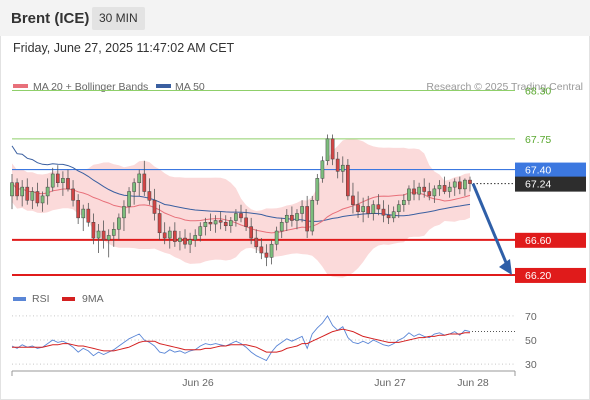 The width and height of the screenshot is (590, 400). Describe the element at coordinates (538, 185) in the screenshot. I see `last-price-label: 67.24` at that location.